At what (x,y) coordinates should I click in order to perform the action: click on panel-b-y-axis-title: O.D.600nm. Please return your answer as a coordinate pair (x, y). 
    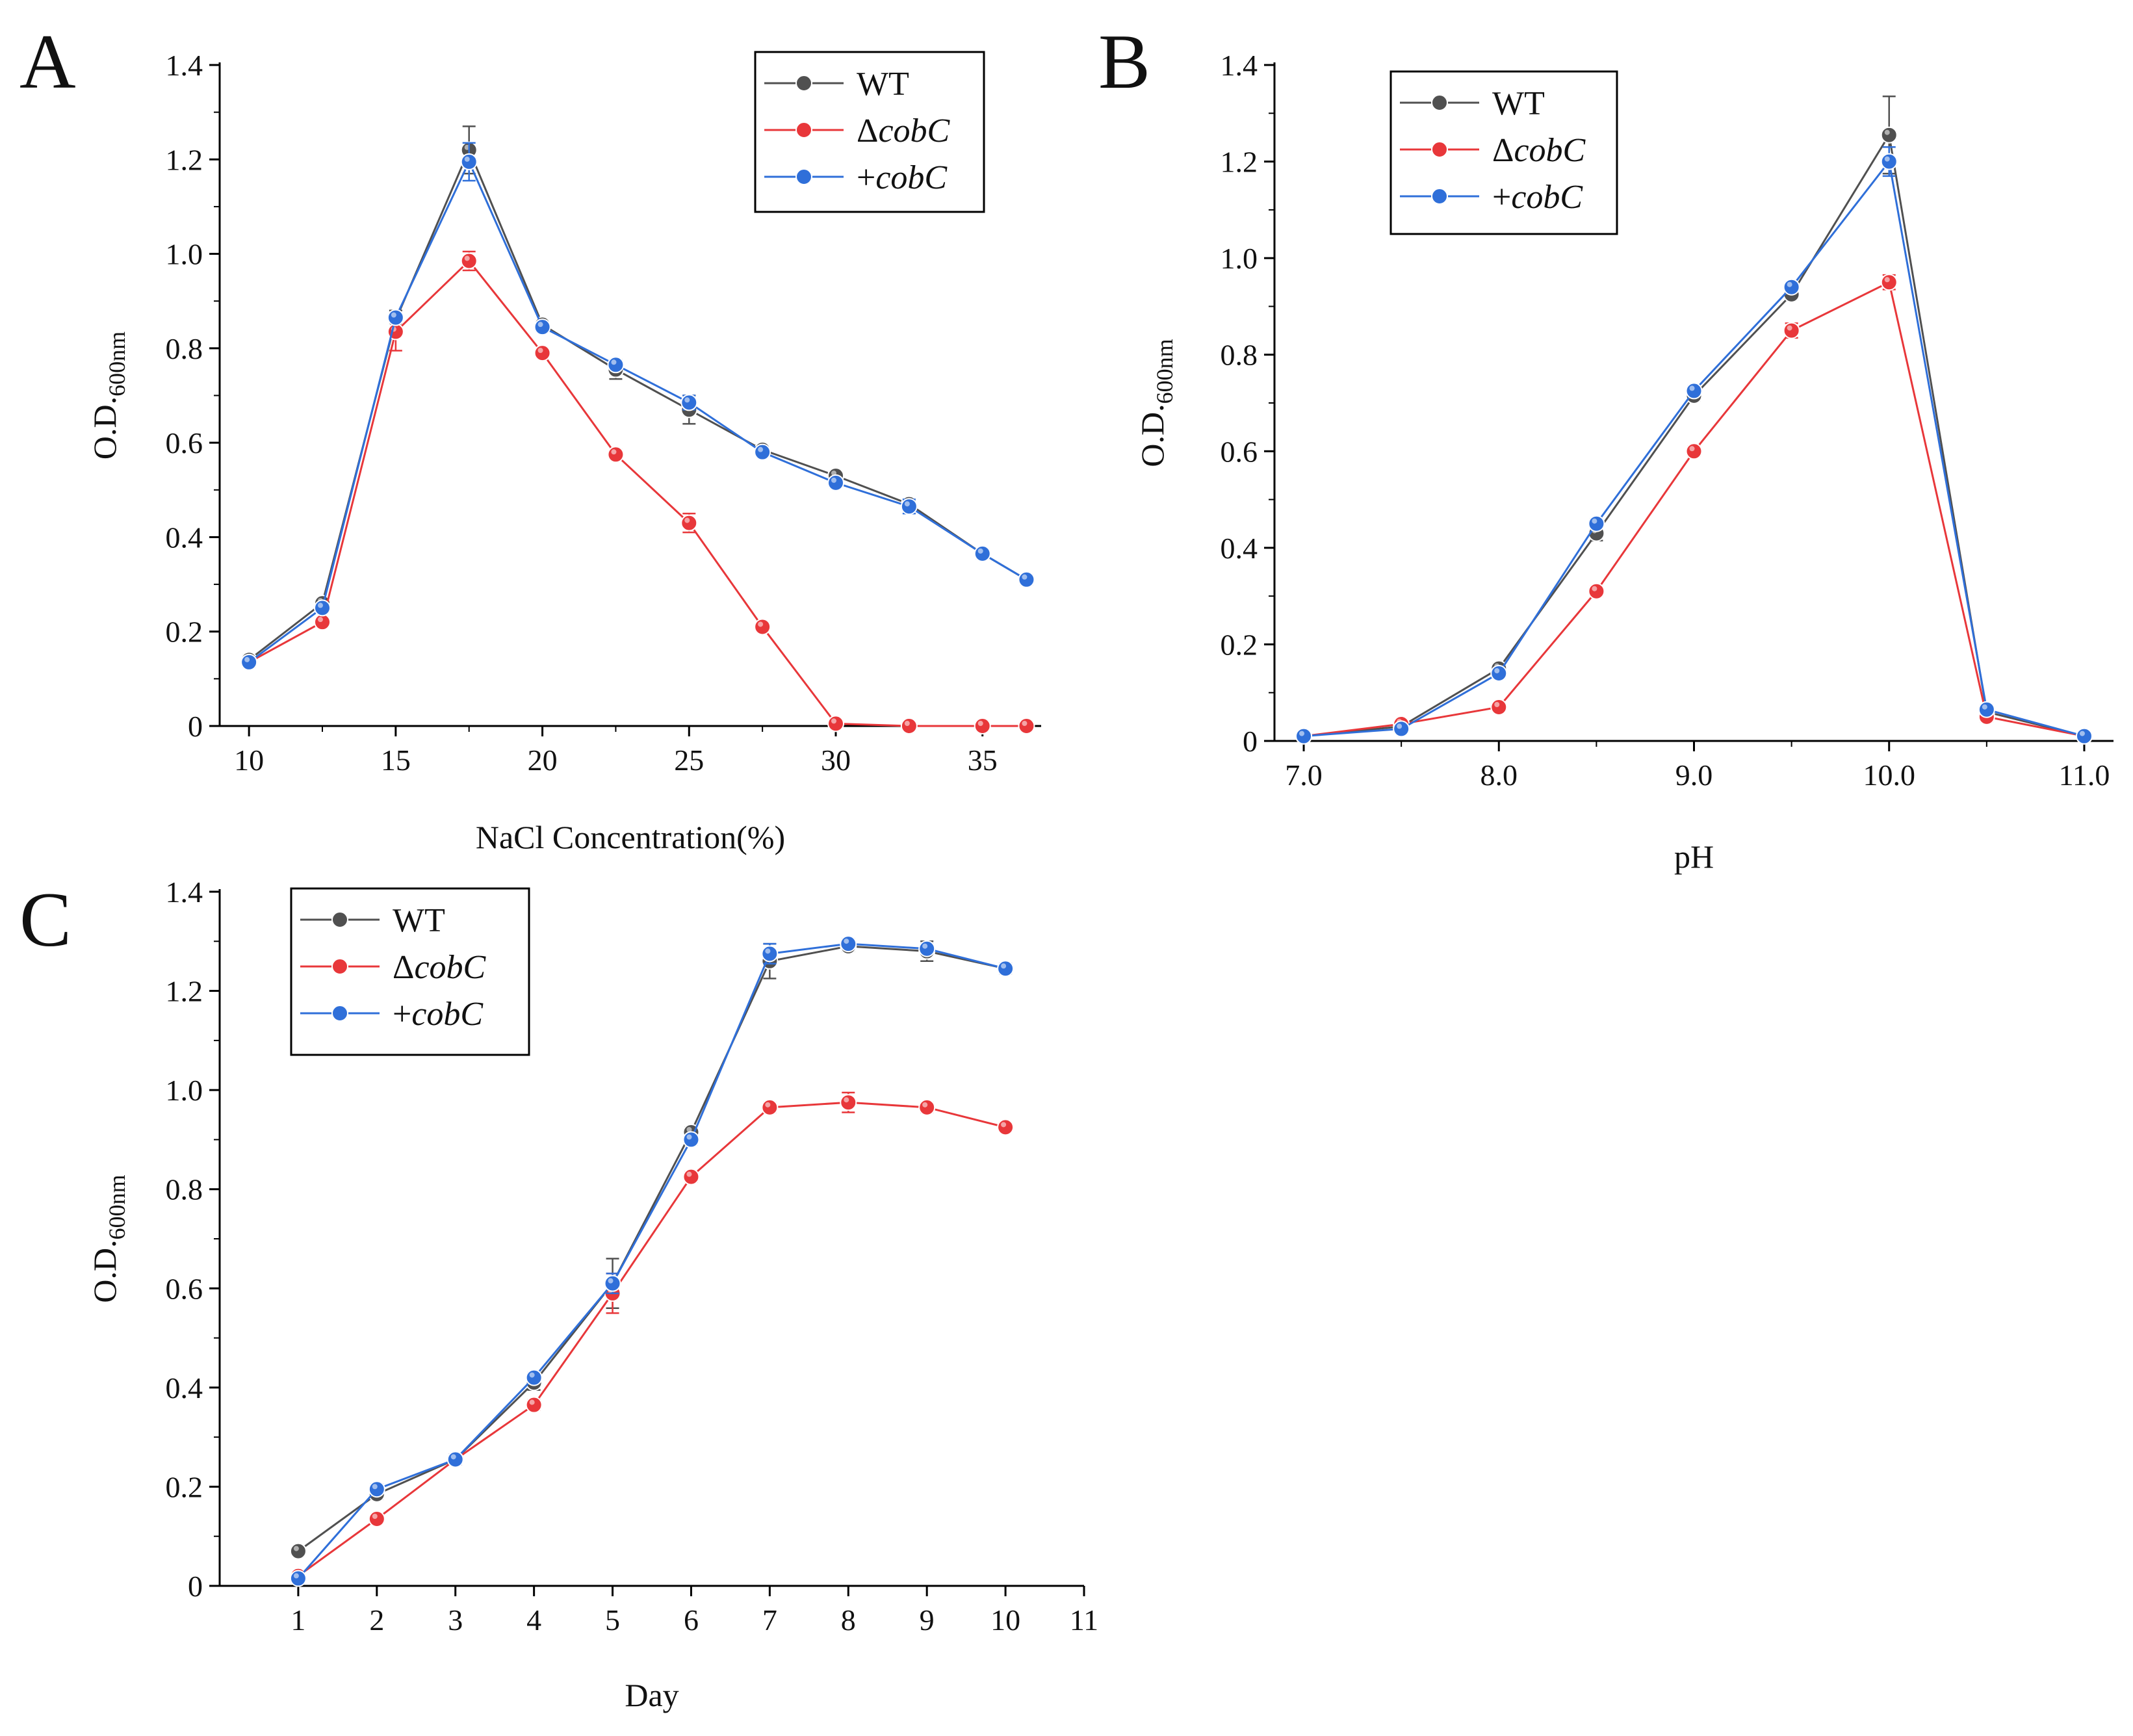
    Looking at the image, I should click on (1156, 403).